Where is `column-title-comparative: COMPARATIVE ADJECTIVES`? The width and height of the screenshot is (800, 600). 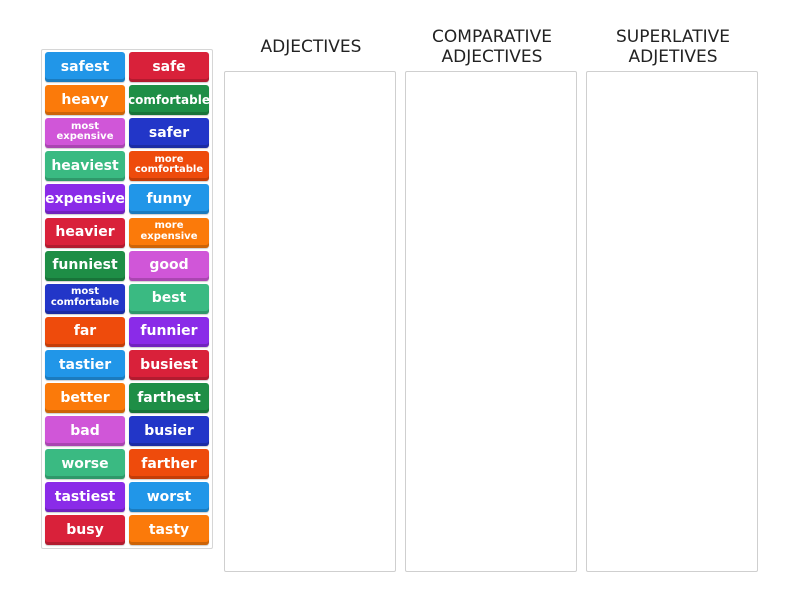 column-title-comparative: COMPARATIVE ADJECTIVES is located at coordinates (492, 47).